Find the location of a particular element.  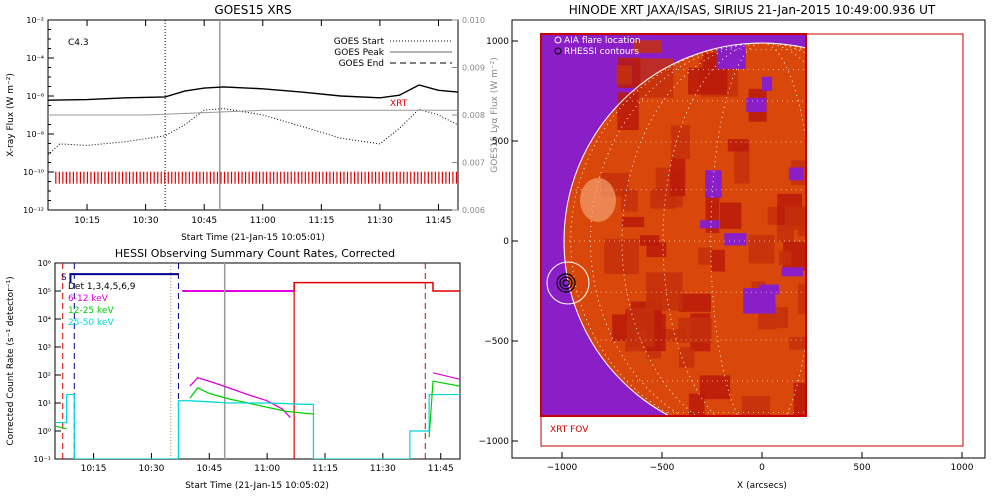

xrt-y-tick-label: −1000 is located at coordinates (494, 442).